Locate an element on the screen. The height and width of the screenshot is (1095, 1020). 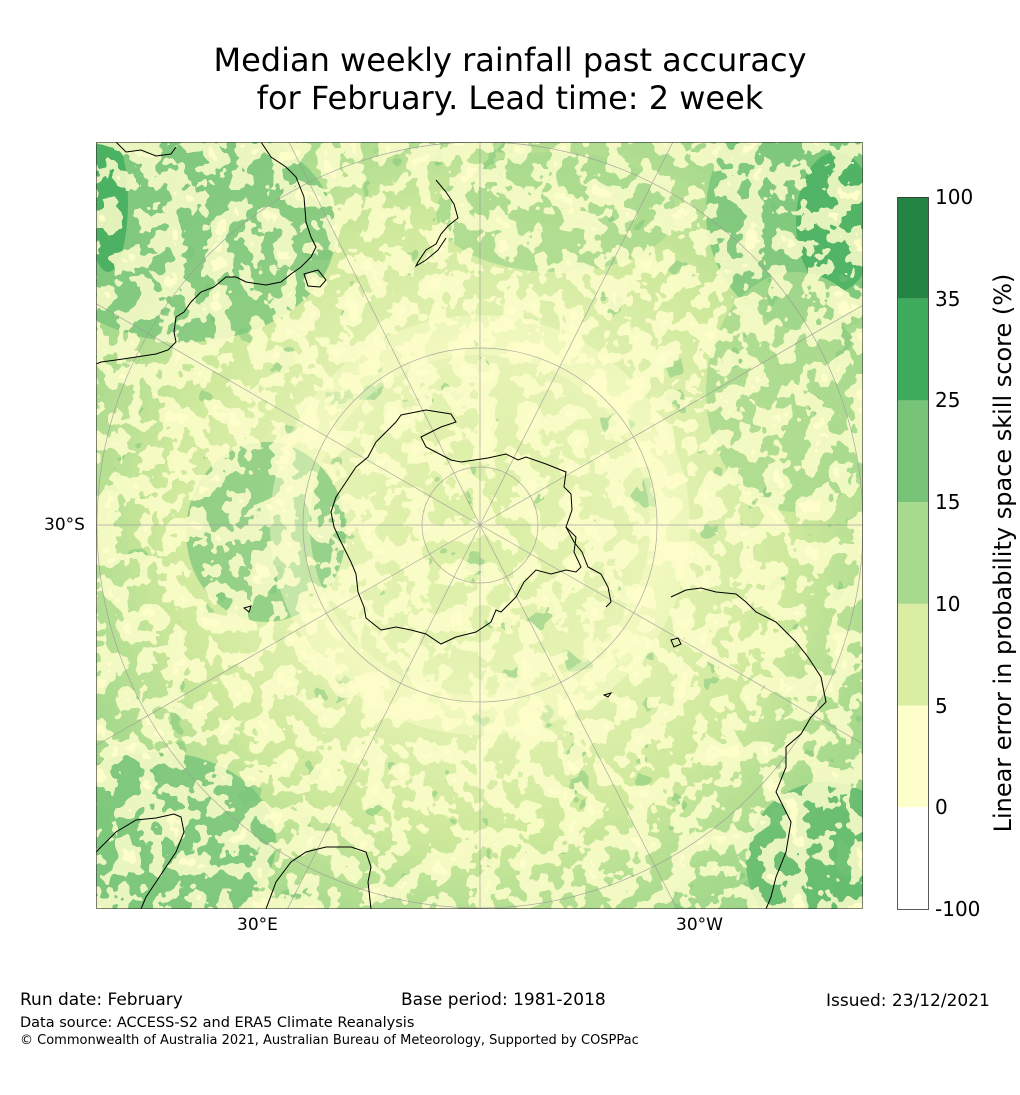
antarctica-coast is located at coordinates (456, 527).